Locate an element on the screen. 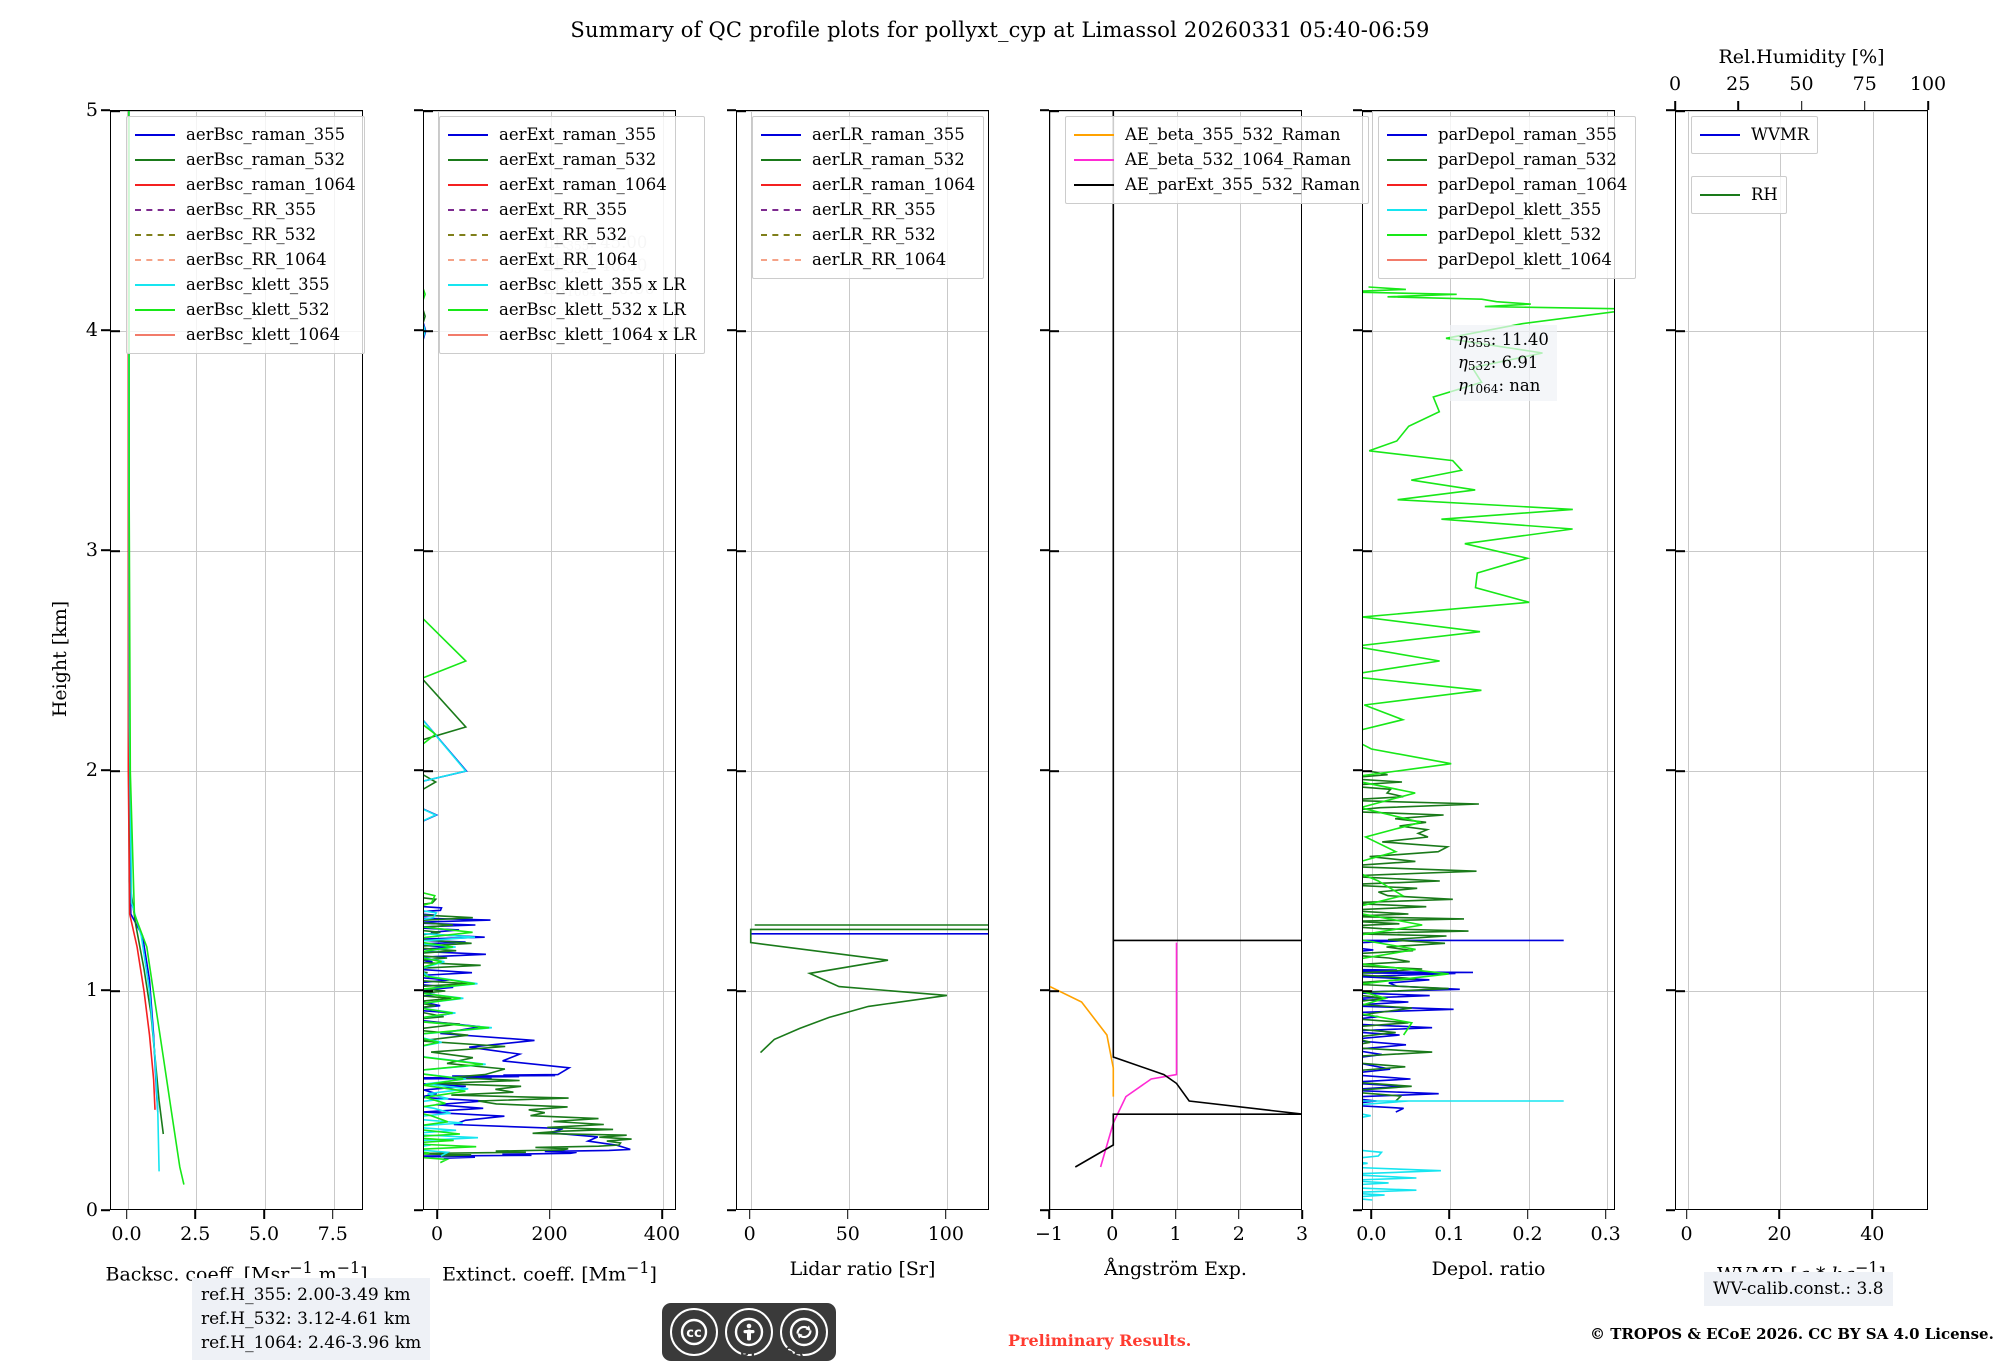  legend-item: parDepol_klett_532 is located at coordinates (1507, 234).